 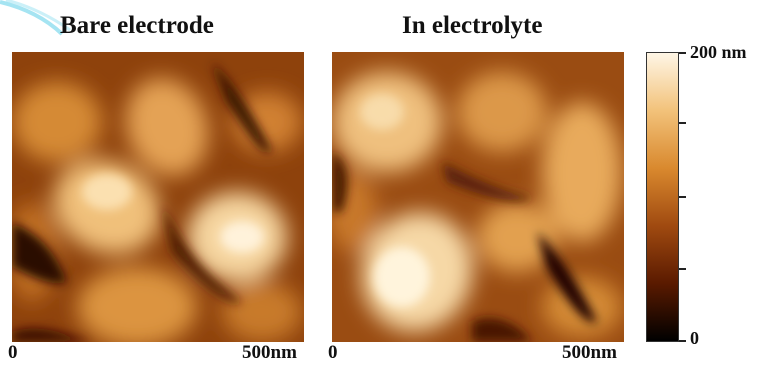 I want to click on height-colorbar, so click(x=662, y=197).